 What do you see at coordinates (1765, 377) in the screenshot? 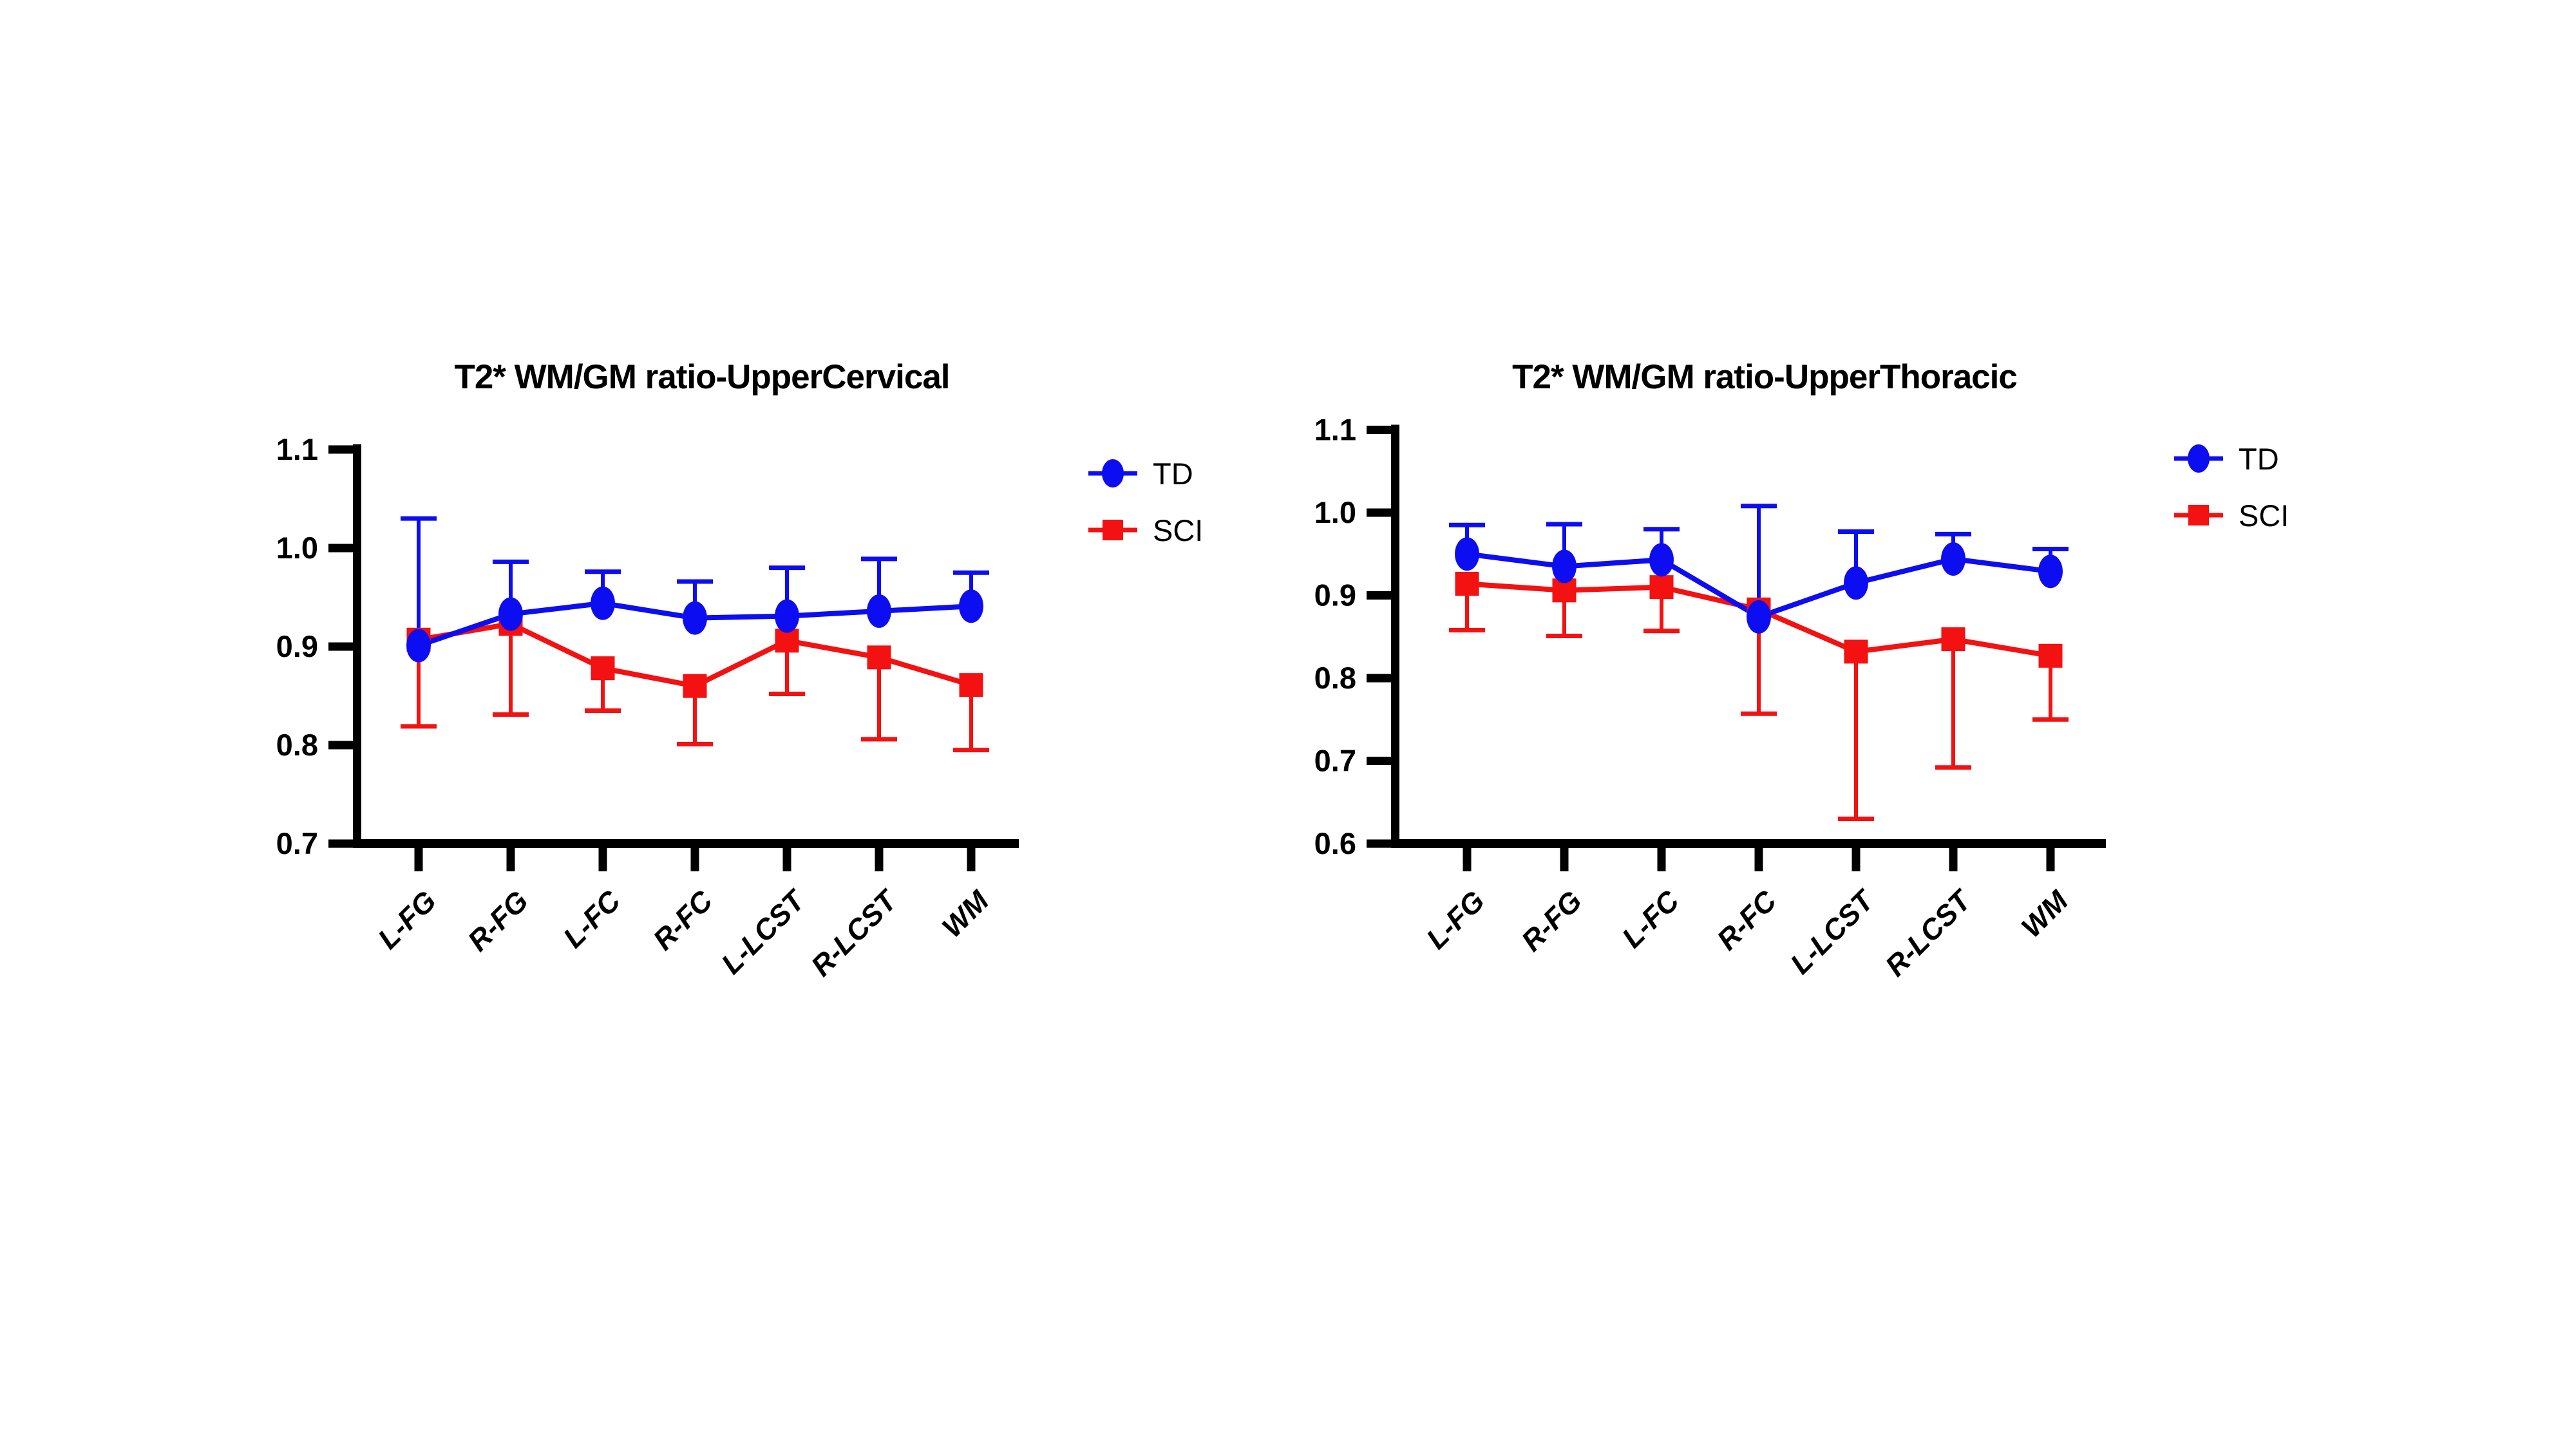
I see `chart-title-upper-thoracic: T2* WM/GM ratio-UpperThoracic` at bounding box center [1765, 377].